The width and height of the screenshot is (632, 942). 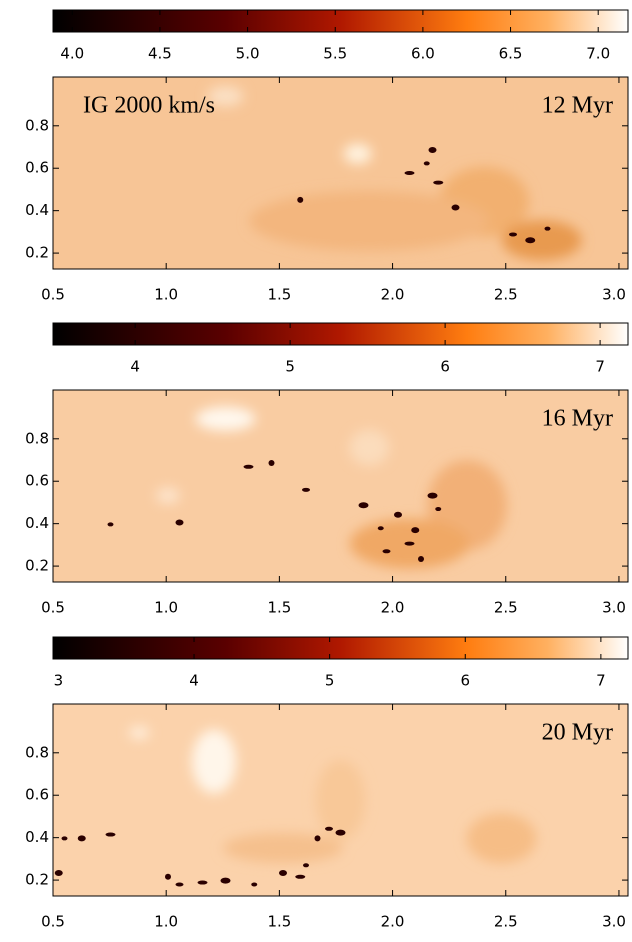 What do you see at coordinates (577, 419) in the screenshot?
I see `annotation: 16 Myr` at bounding box center [577, 419].